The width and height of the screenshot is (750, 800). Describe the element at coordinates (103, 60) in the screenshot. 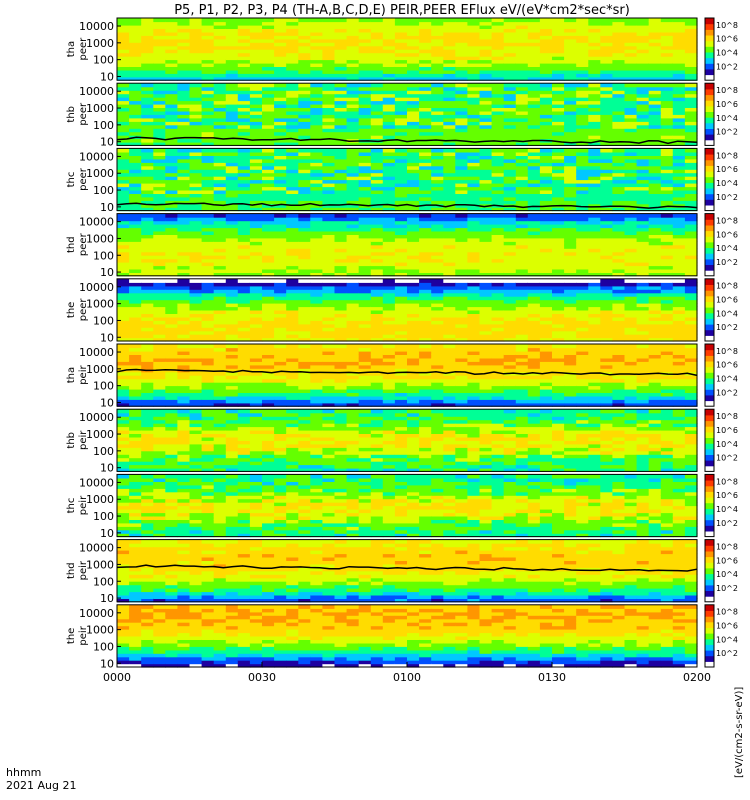

I see `energy-tick-label: 100` at that location.